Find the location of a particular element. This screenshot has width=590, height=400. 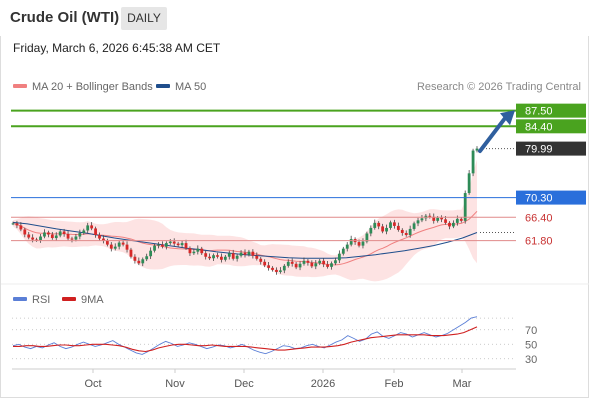

price-level-66.40: 66.40 is located at coordinates (282, 218).